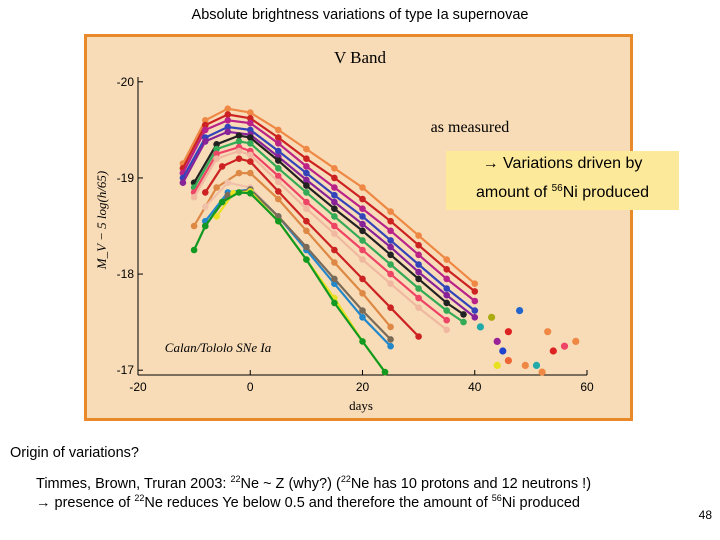 This screenshot has height=540, width=720. I want to click on note-text: → presence of, so click(85, 503).